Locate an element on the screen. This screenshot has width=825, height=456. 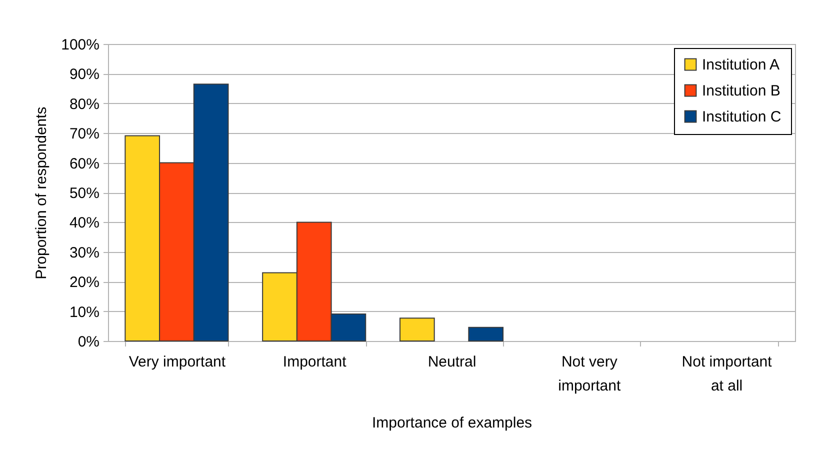
y-tick-label: 10% is located at coordinates (84, 312).